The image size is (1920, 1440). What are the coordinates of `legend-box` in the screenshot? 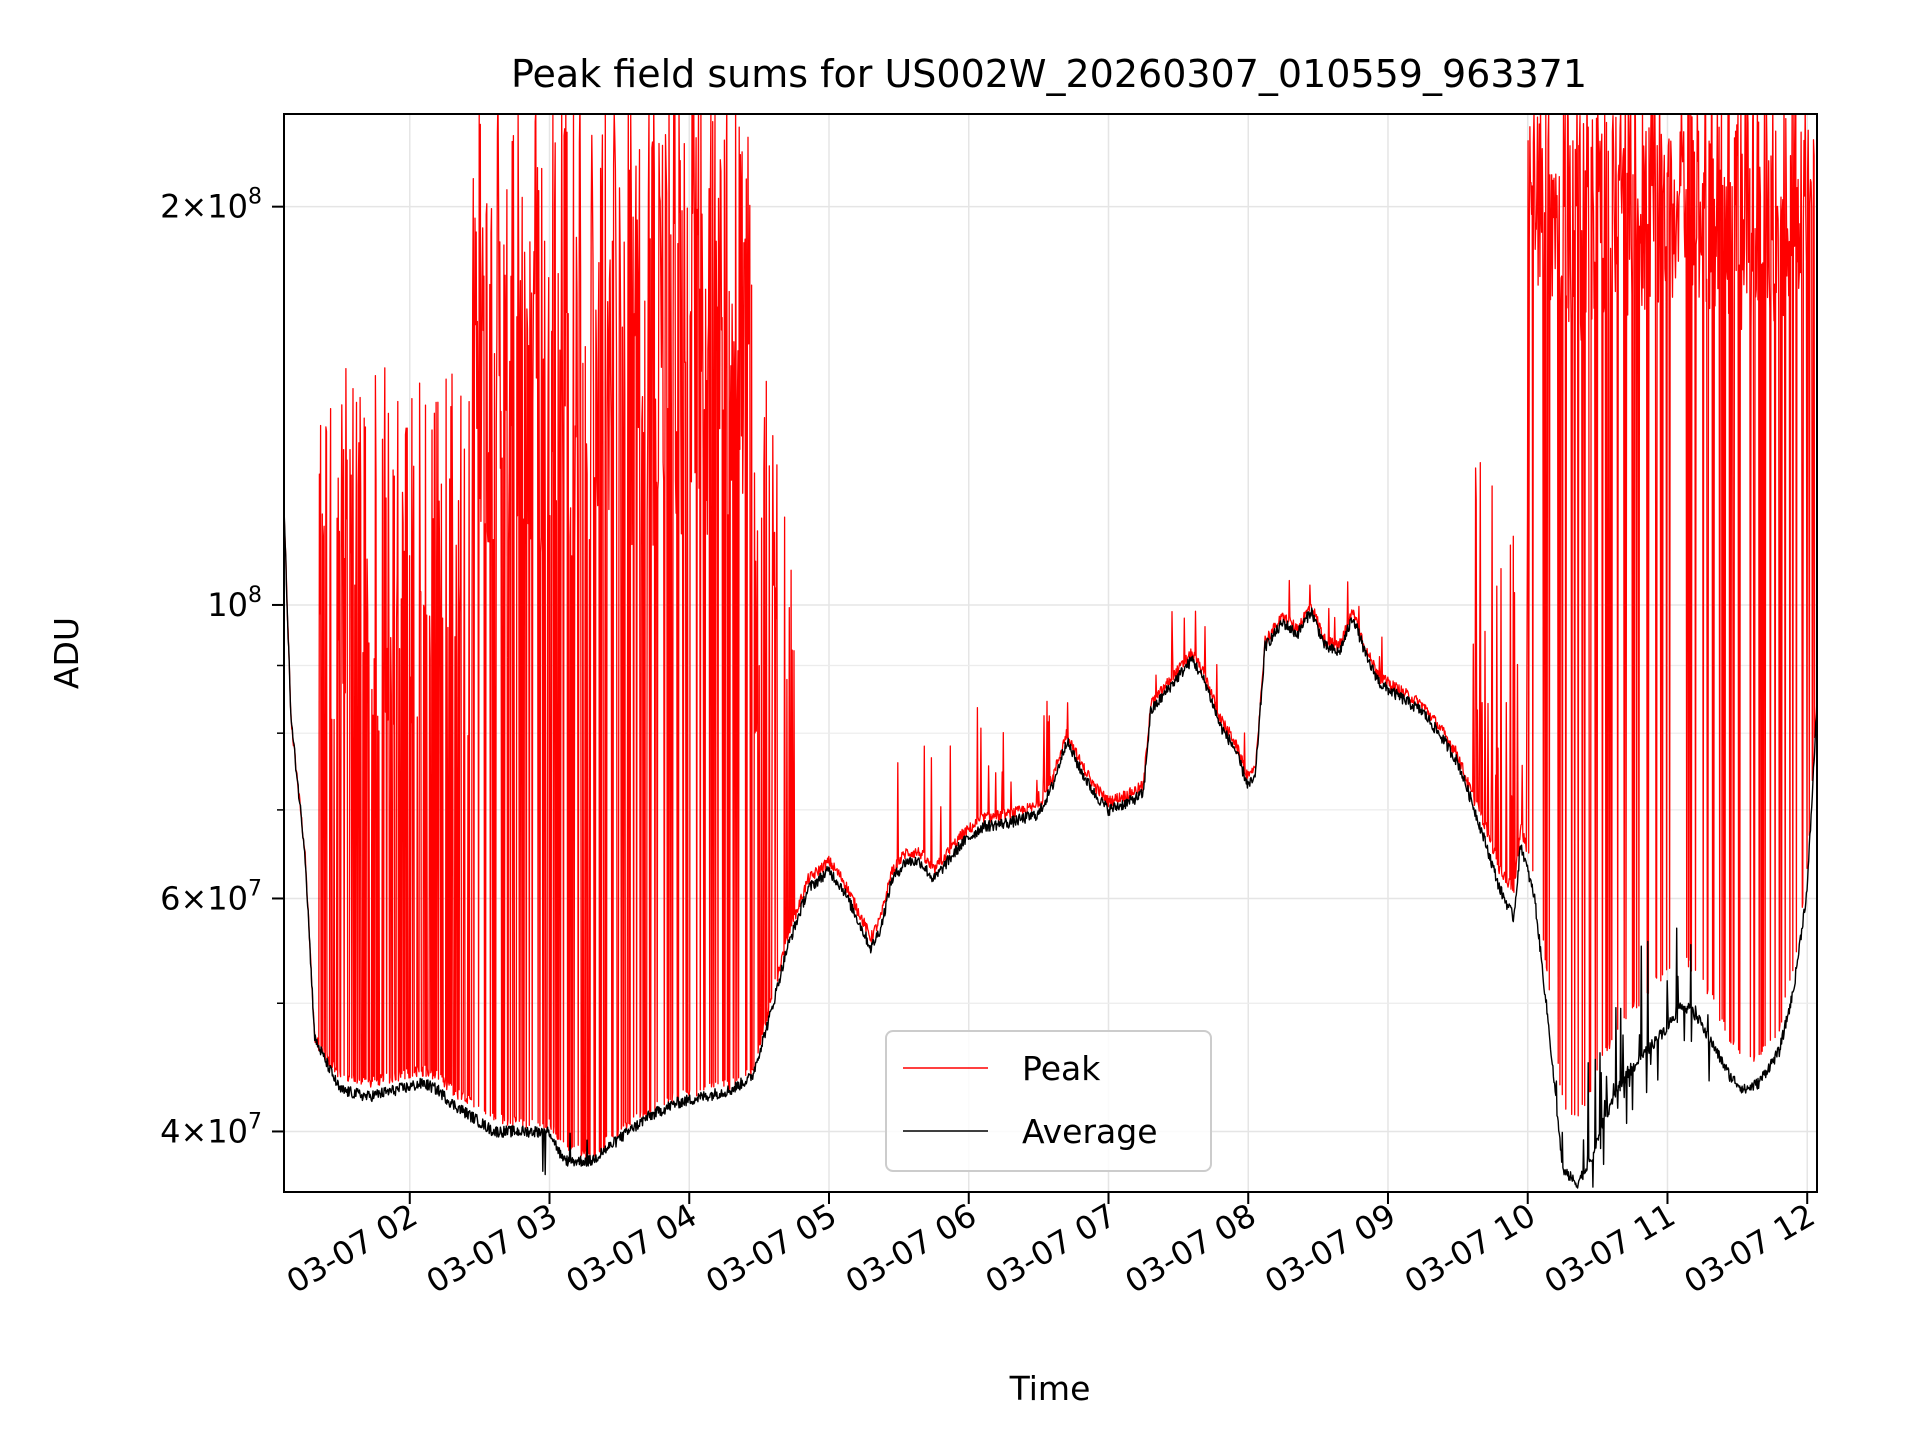 It's located at (1048, 1101).